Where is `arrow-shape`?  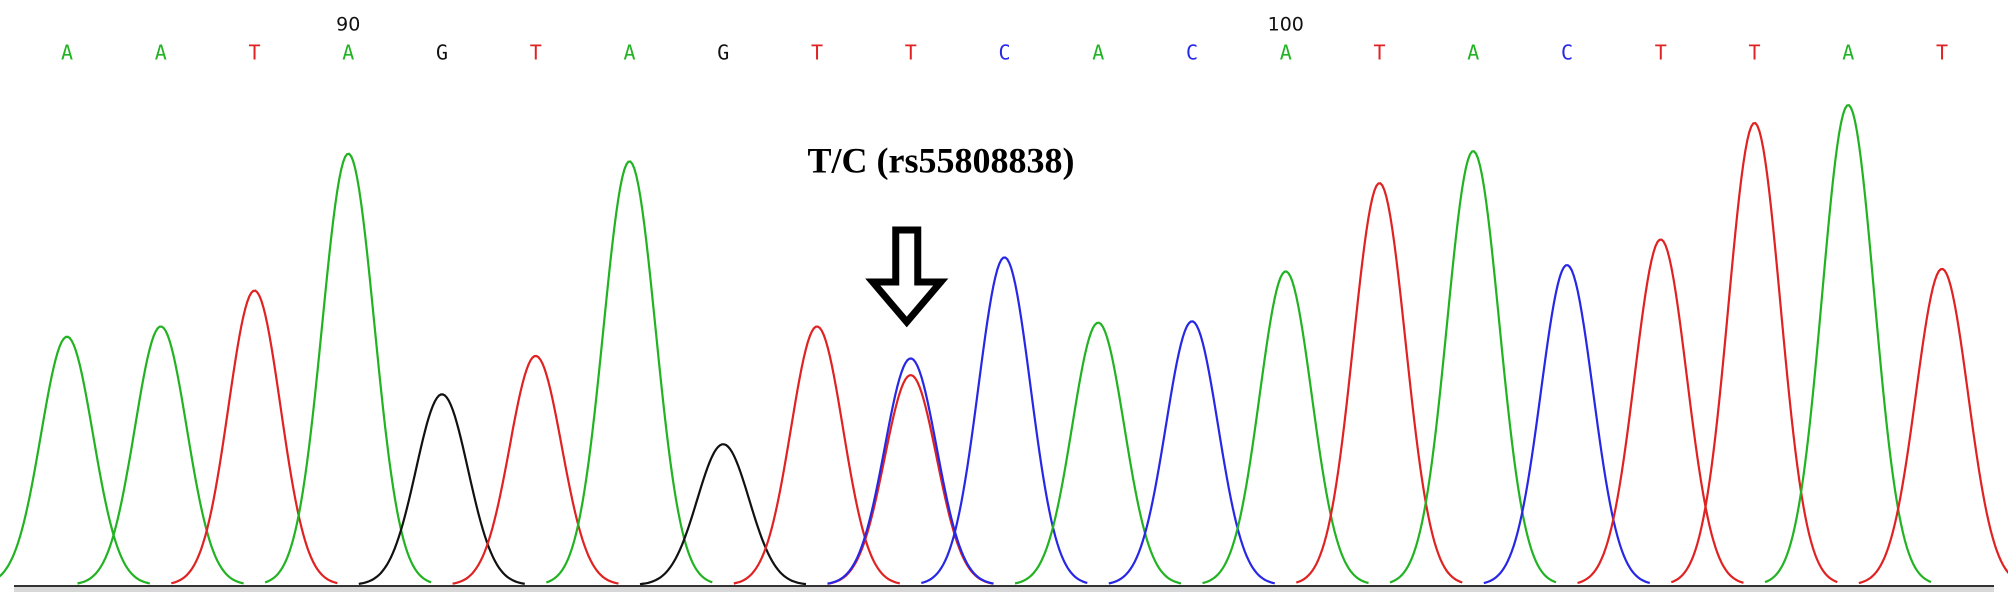 arrow-shape is located at coordinates (907, 277).